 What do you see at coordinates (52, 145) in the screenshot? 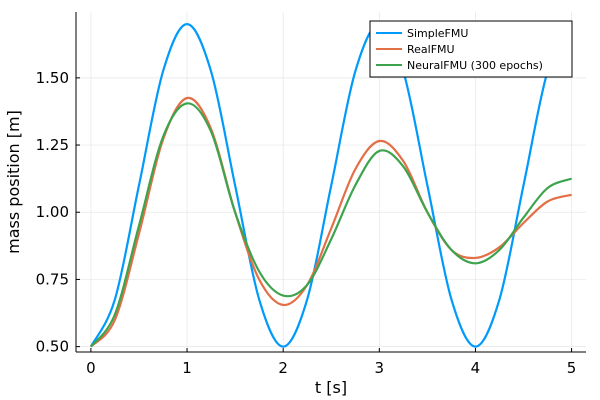
I see `y-tick-label: 1.25` at bounding box center [52, 145].